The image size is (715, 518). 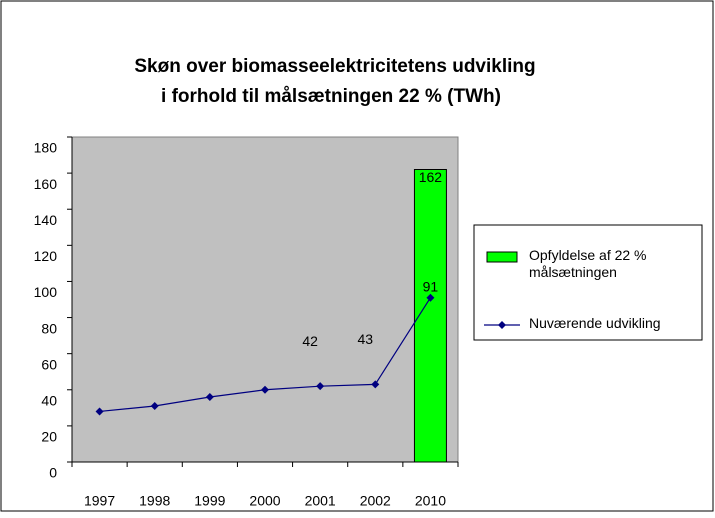 What do you see at coordinates (310, 341) in the screenshot?
I see `data-label: 42` at bounding box center [310, 341].